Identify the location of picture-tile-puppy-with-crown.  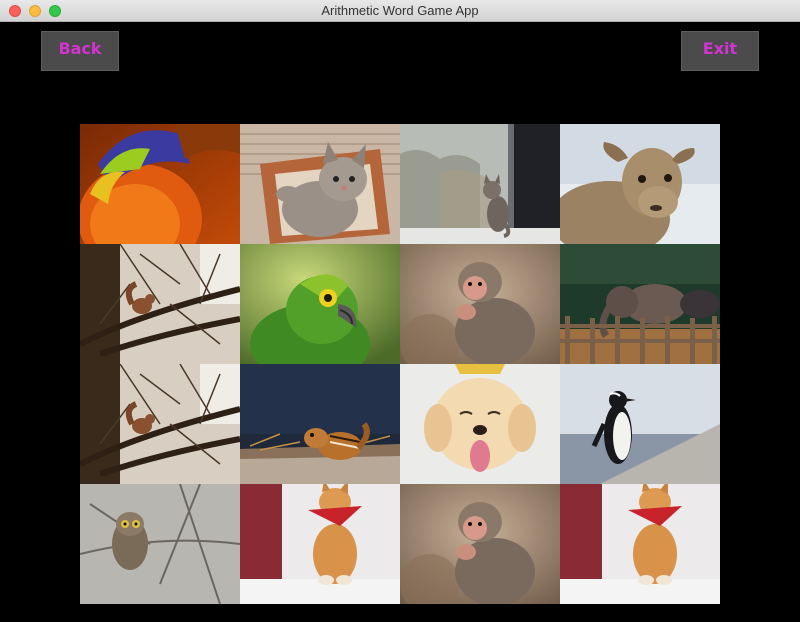
(480, 424).